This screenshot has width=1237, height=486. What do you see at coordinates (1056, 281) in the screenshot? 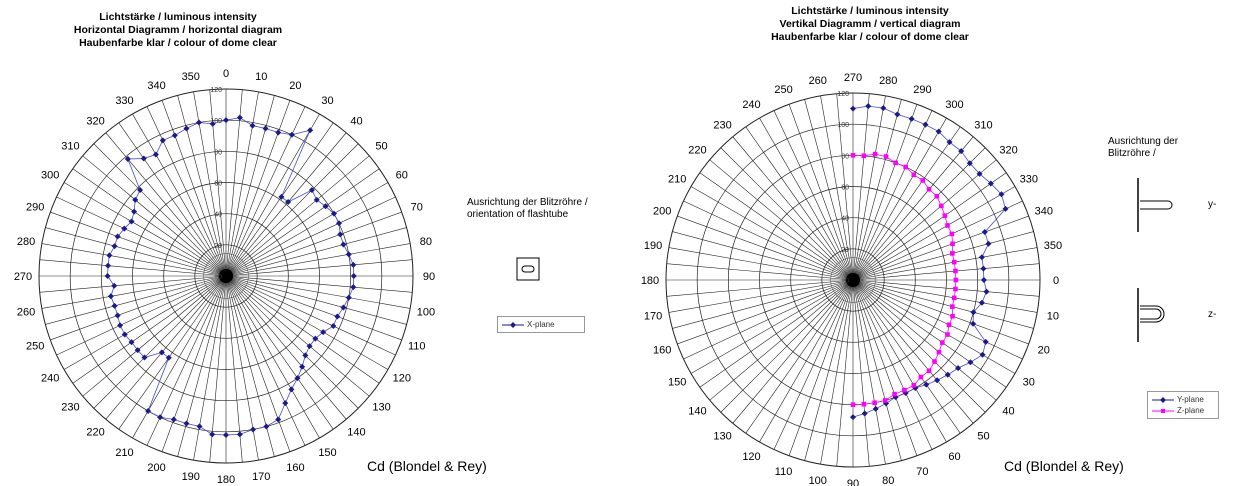
I see `angle-tick-label: 0` at bounding box center [1056, 281].